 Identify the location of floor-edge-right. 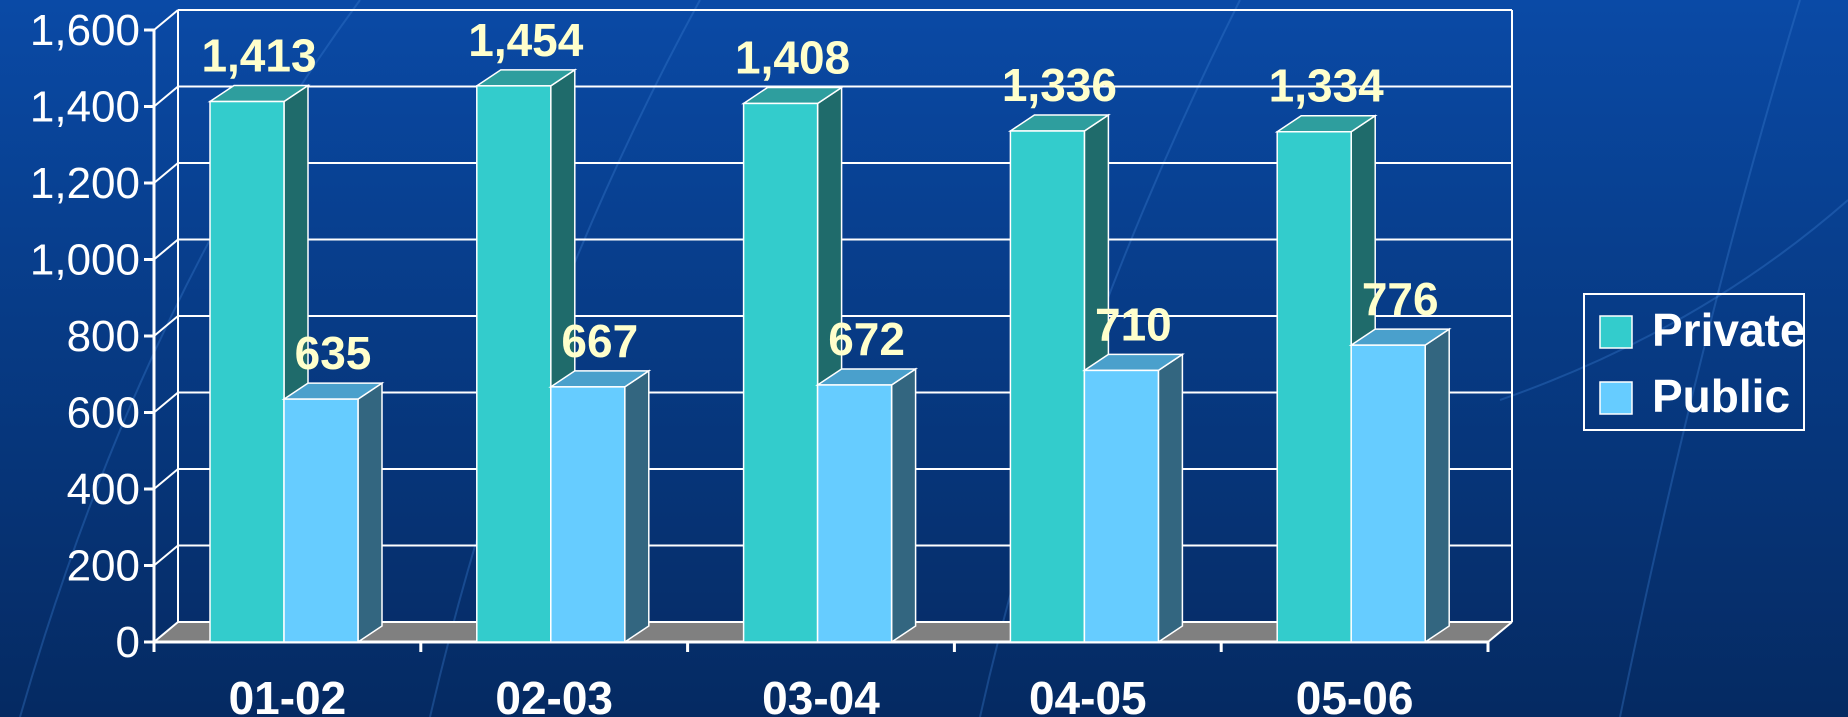
(1500, 632).